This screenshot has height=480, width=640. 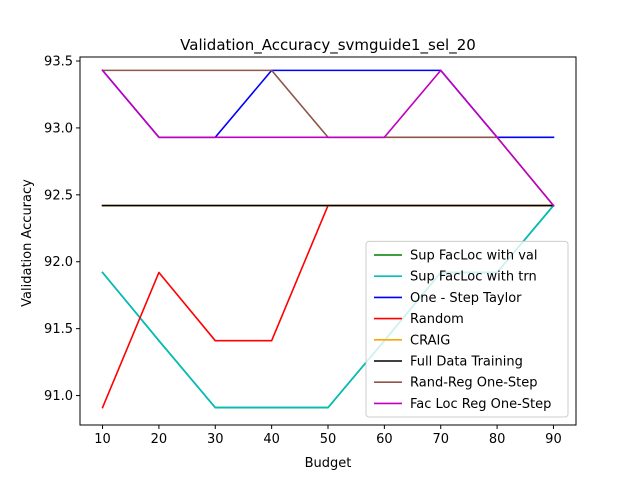 I want to click on x-tick-label: 50, so click(x=328, y=439).